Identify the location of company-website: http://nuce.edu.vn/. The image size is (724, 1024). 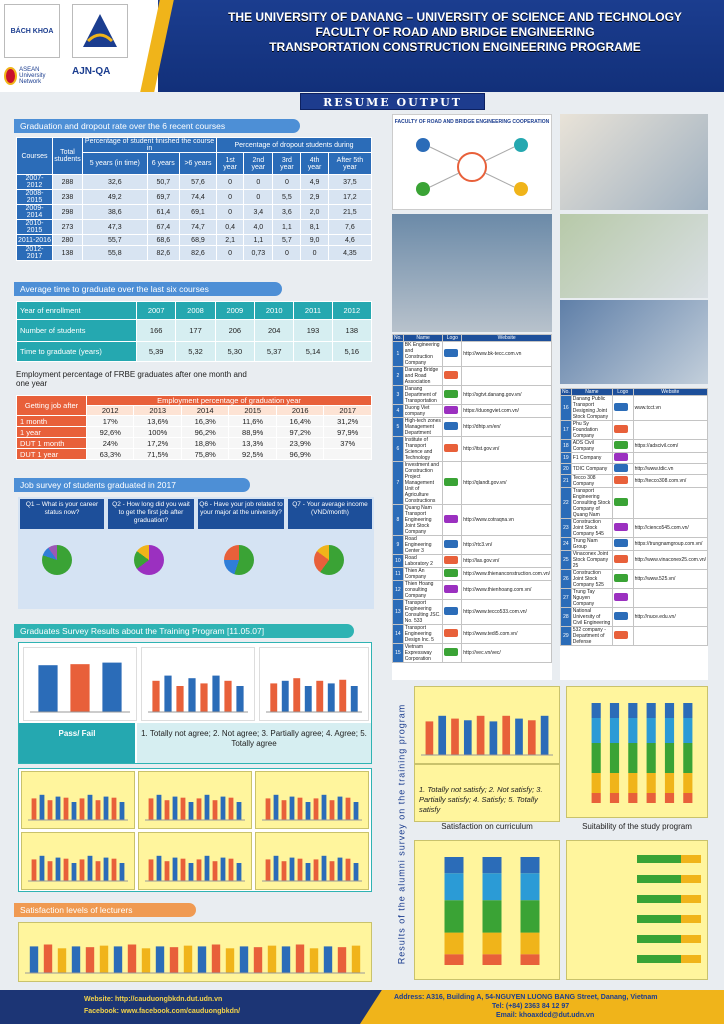
(670, 617).